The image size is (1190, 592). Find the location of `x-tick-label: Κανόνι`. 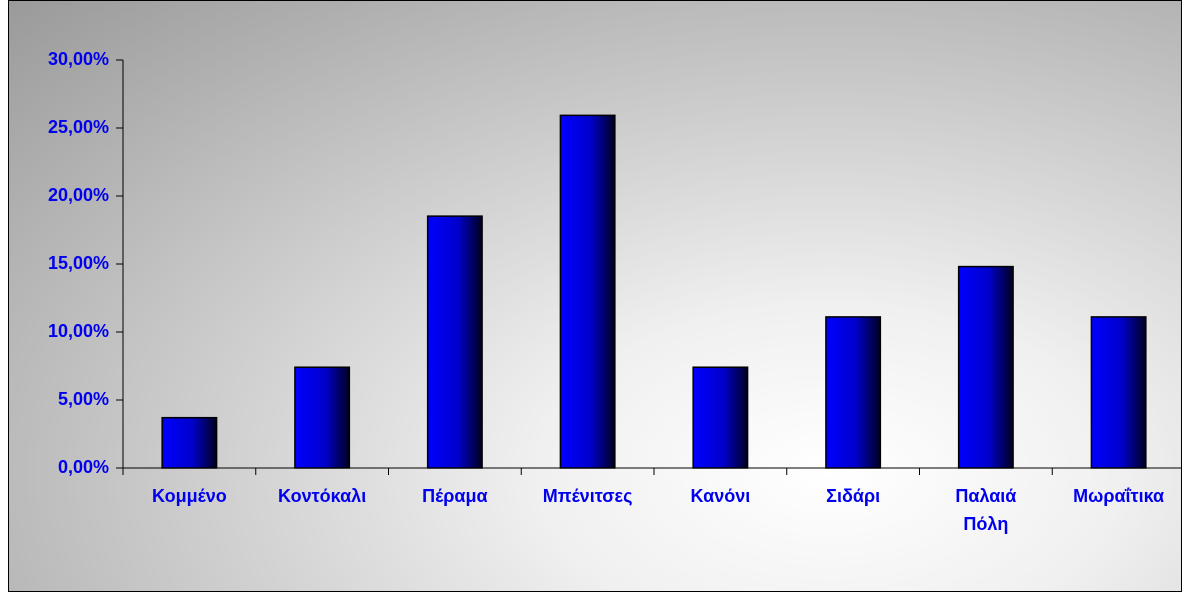

x-tick-label: Κανόνι is located at coordinates (720, 496).